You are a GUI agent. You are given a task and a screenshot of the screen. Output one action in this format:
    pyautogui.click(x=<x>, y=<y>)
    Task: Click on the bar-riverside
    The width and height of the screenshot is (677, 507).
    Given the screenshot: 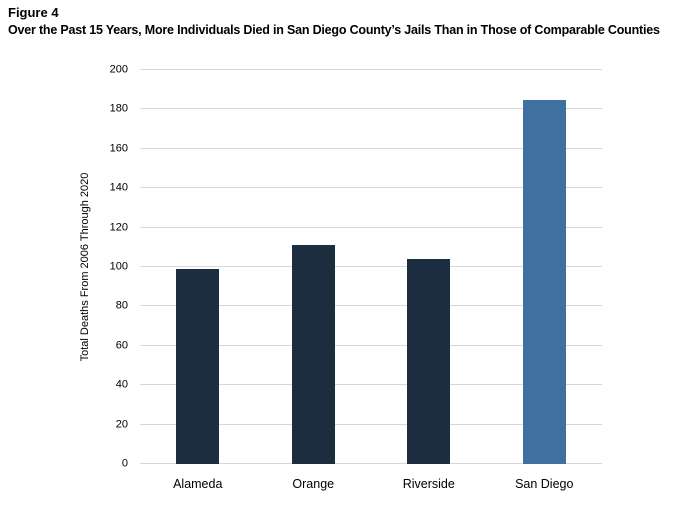 What is the action you would take?
    pyautogui.click(x=429, y=361)
    